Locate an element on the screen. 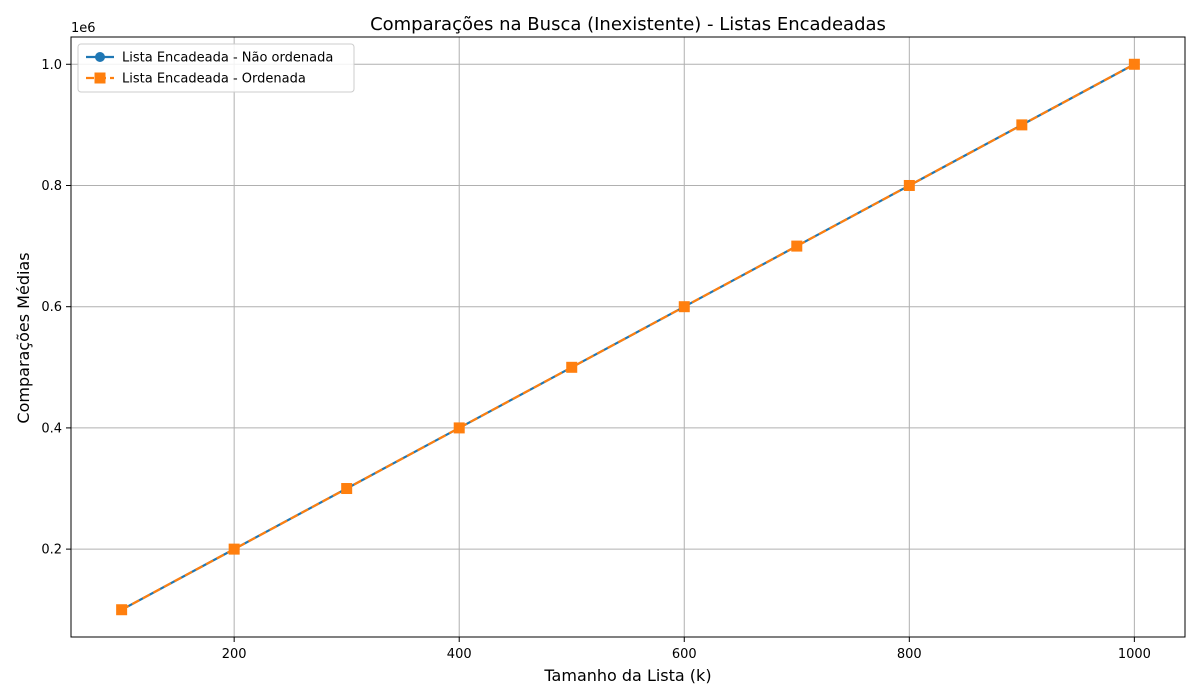  legend-label: Lista Encadeada - Não ordenada is located at coordinates (227, 58).